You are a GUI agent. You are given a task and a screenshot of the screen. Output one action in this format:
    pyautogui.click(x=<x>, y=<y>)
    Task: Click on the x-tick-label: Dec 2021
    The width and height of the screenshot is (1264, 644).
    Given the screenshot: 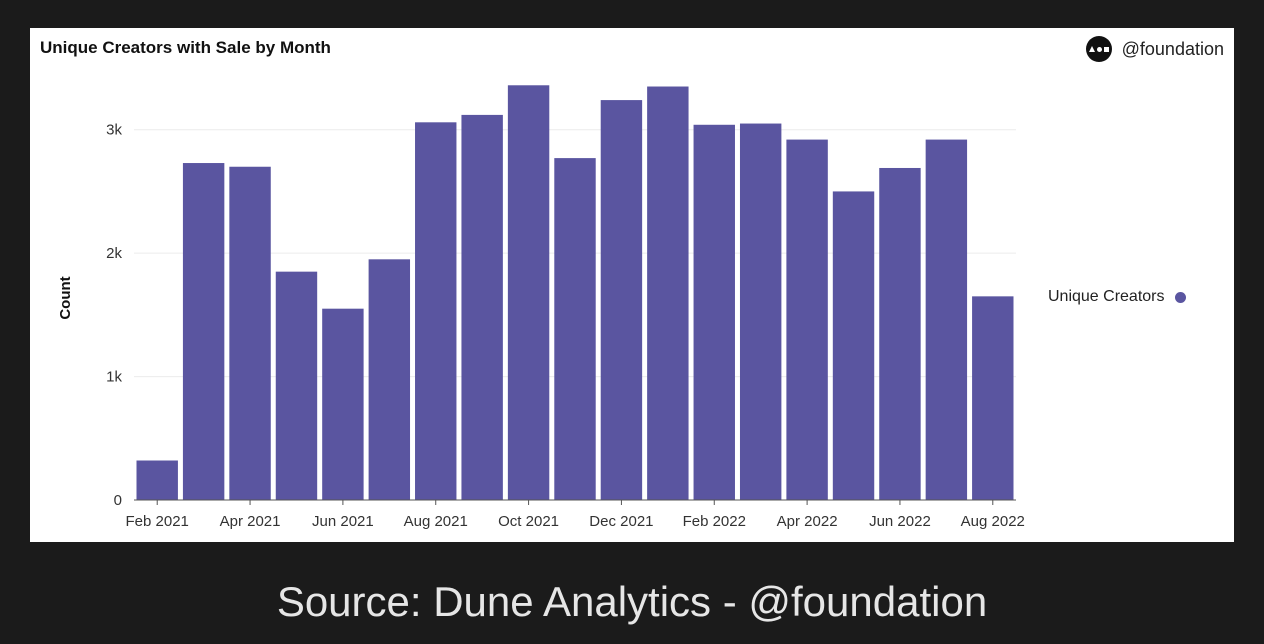 What is the action you would take?
    pyautogui.click(x=621, y=521)
    